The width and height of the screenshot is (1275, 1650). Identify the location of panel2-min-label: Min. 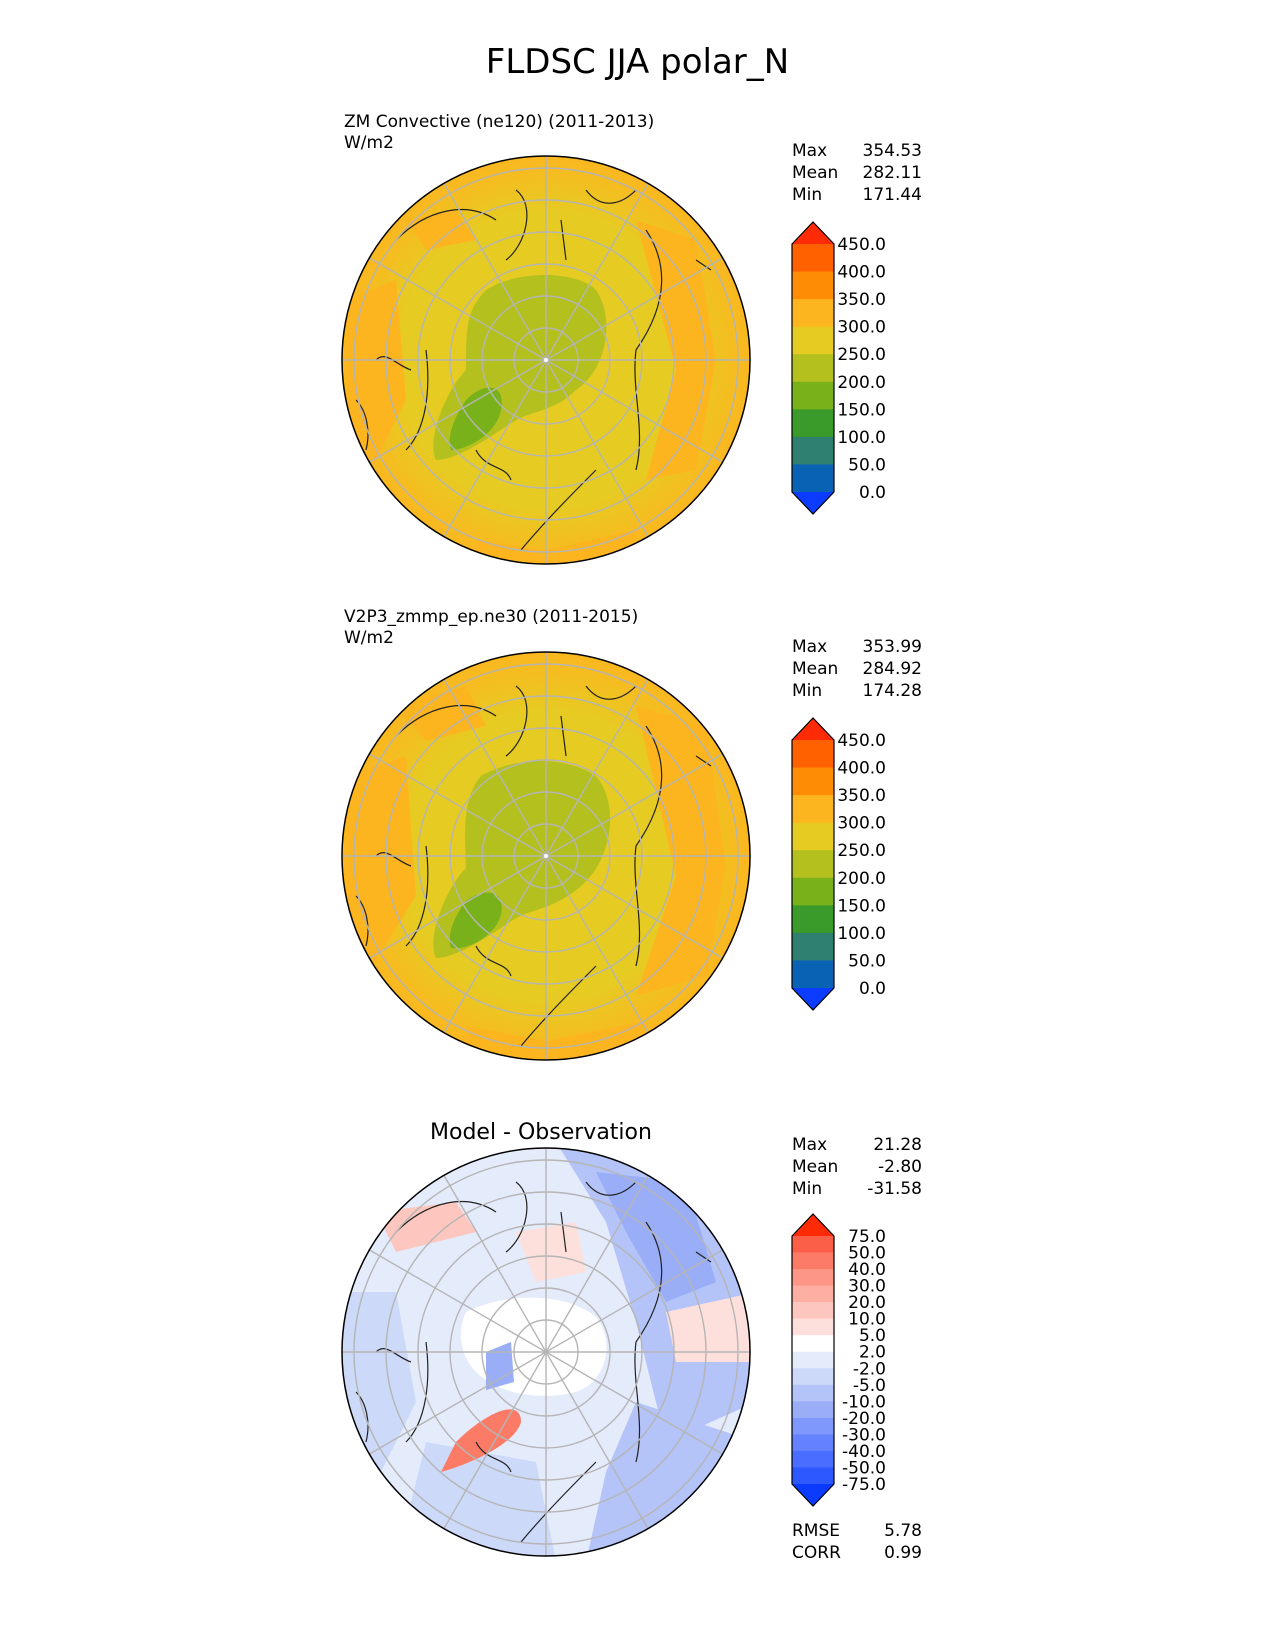
(807, 691).